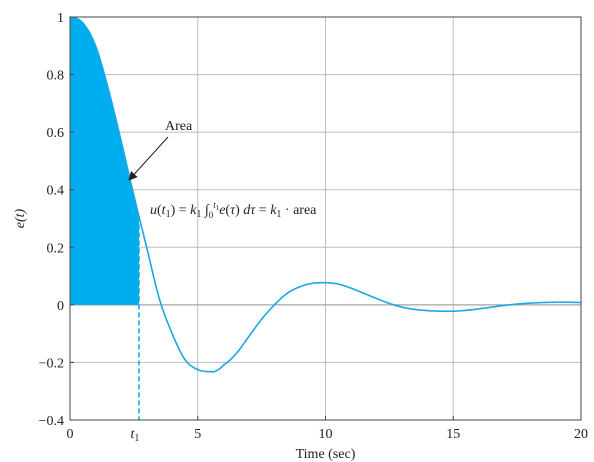 The height and width of the screenshot is (462, 594). What do you see at coordinates (326, 454) in the screenshot?
I see `x-axis-label: Time (sec)` at bounding box center [326, 454].